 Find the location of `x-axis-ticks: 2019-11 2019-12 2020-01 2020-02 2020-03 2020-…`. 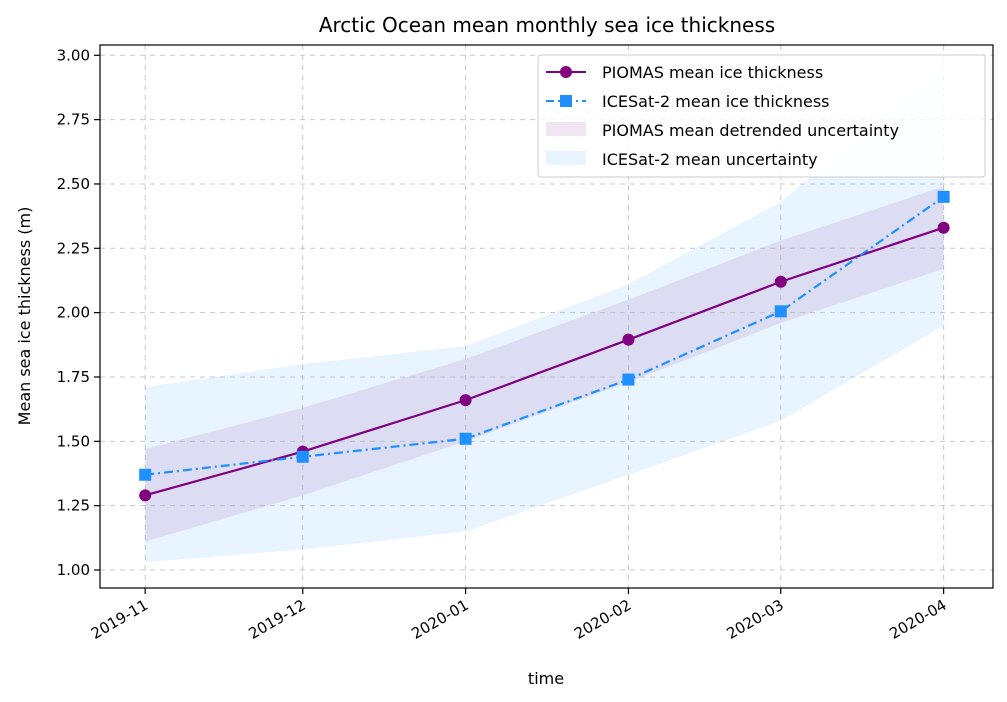

x-axis-ticks: 2019-11 2019-12 2020-01 2020-02 2020-03 2020-… is located at coordinates (519, 615).